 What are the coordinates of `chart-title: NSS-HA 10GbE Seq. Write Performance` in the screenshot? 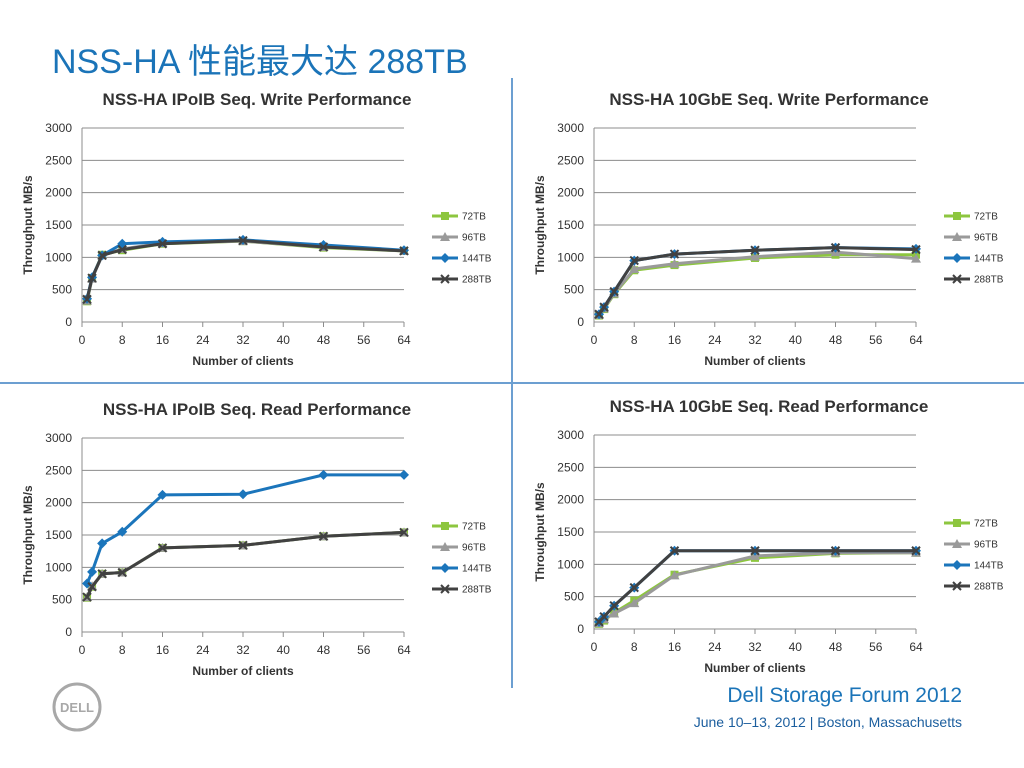 It's located at (768, 99).